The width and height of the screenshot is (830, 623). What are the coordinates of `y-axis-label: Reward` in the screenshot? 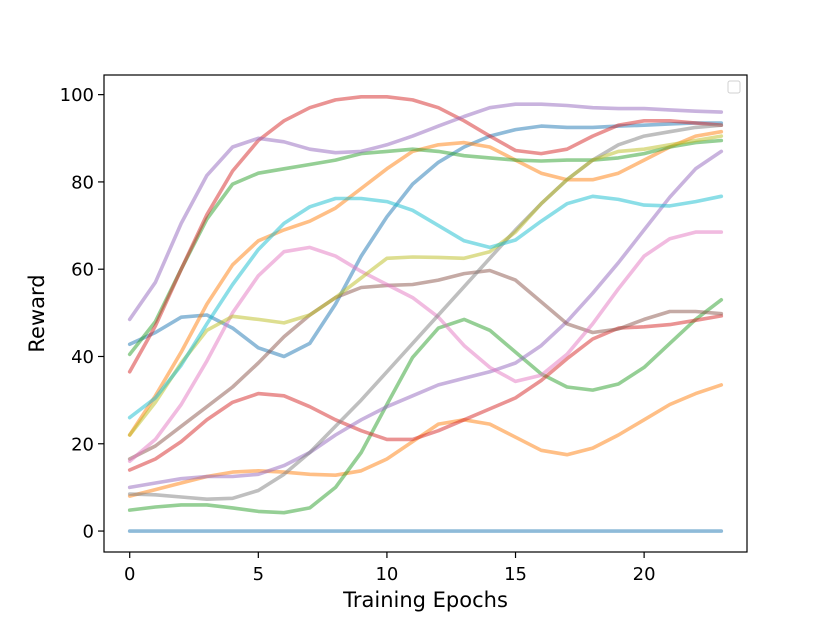 It's located at (37, 313).